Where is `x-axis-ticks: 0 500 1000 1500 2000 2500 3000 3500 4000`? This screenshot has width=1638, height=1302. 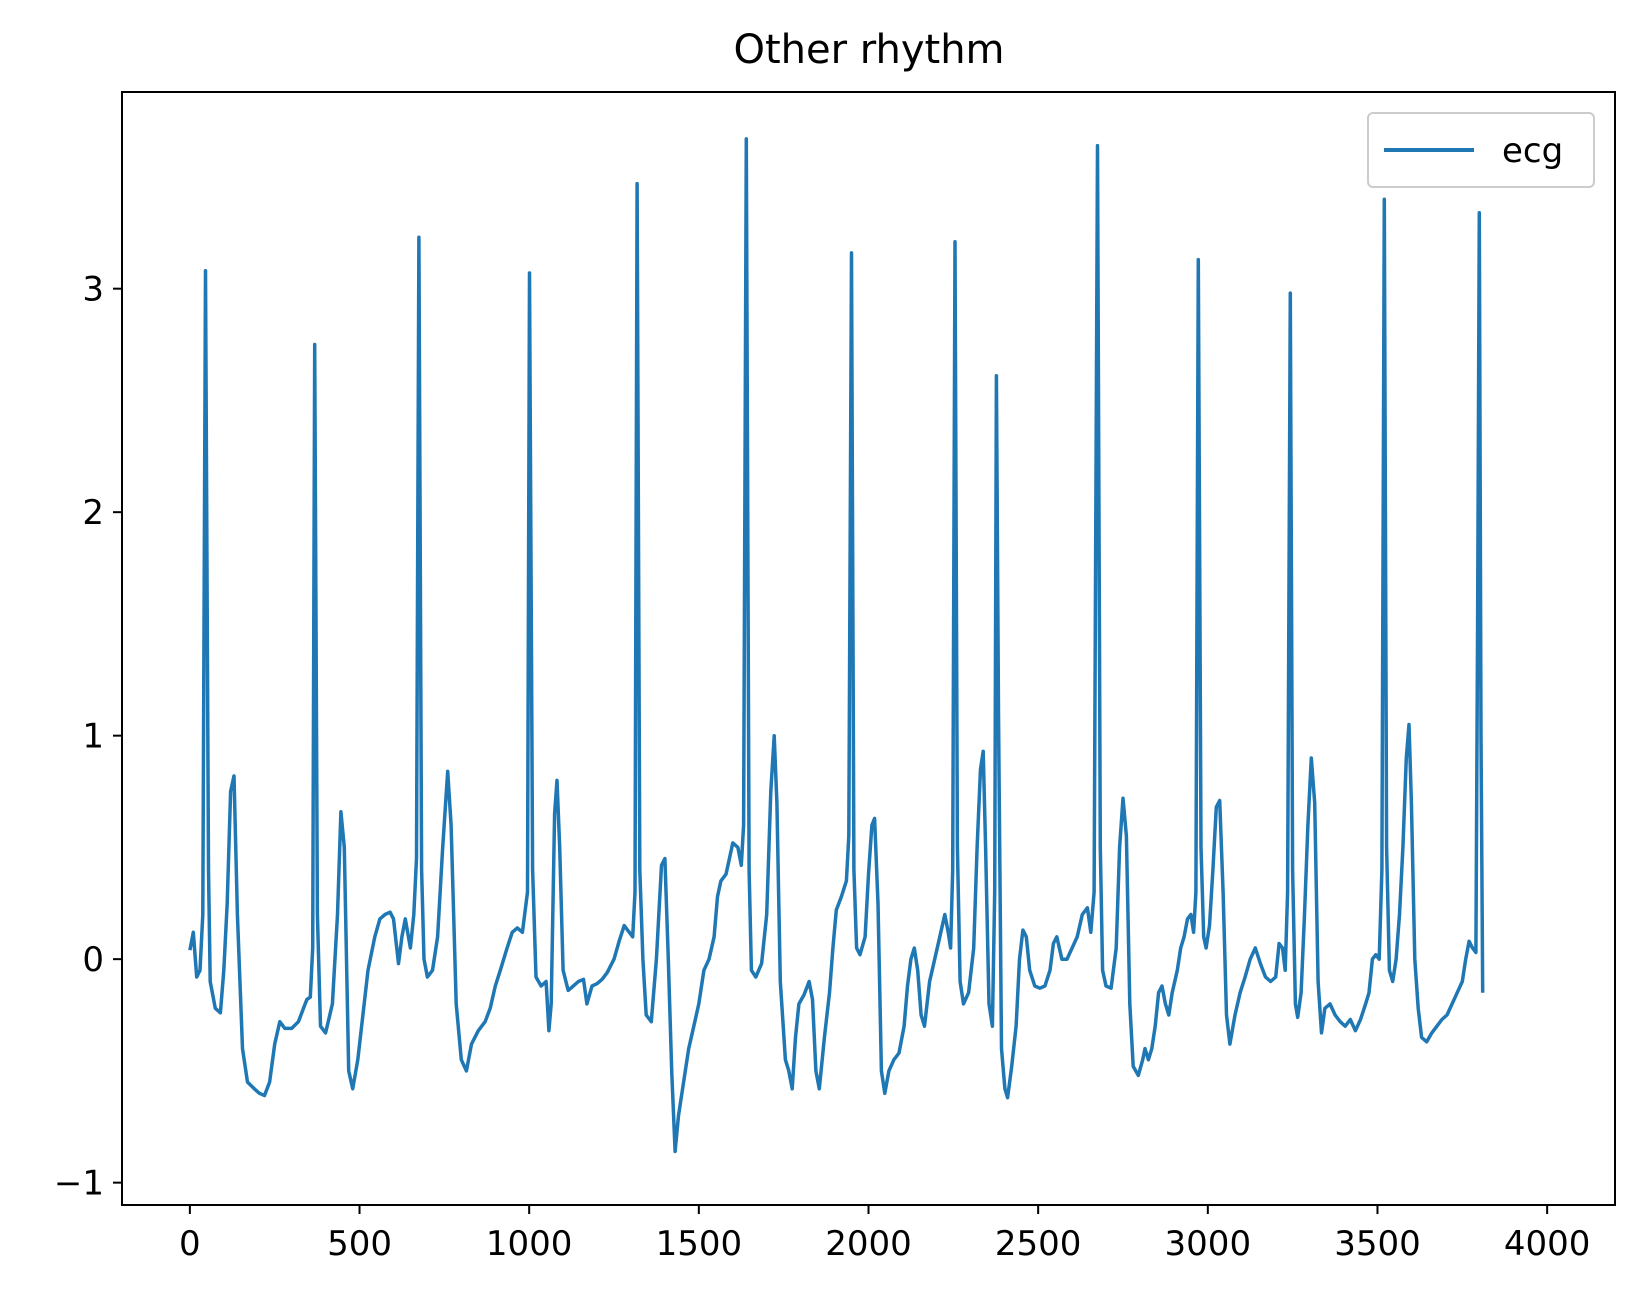
x-axis-ticks: 0 500 1000 1500 2000 2500 3000 3500 4000 is located at coordinates (884, 1234).